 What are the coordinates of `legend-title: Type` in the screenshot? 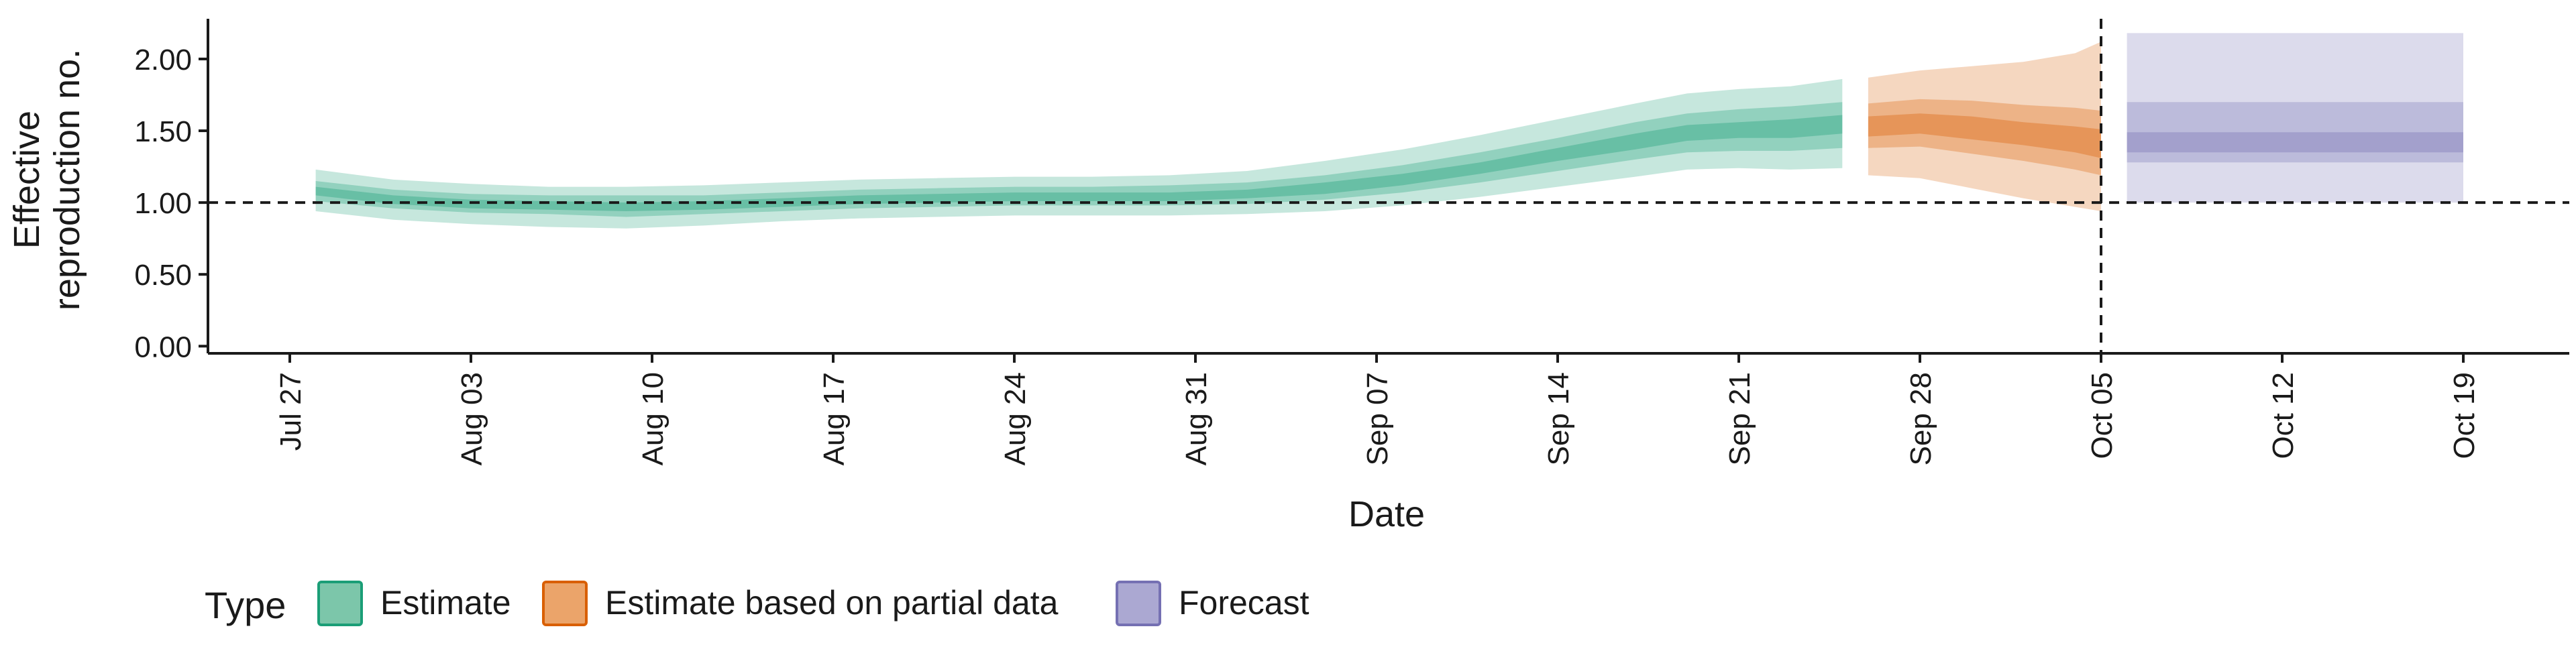 It's located at (245, 605).